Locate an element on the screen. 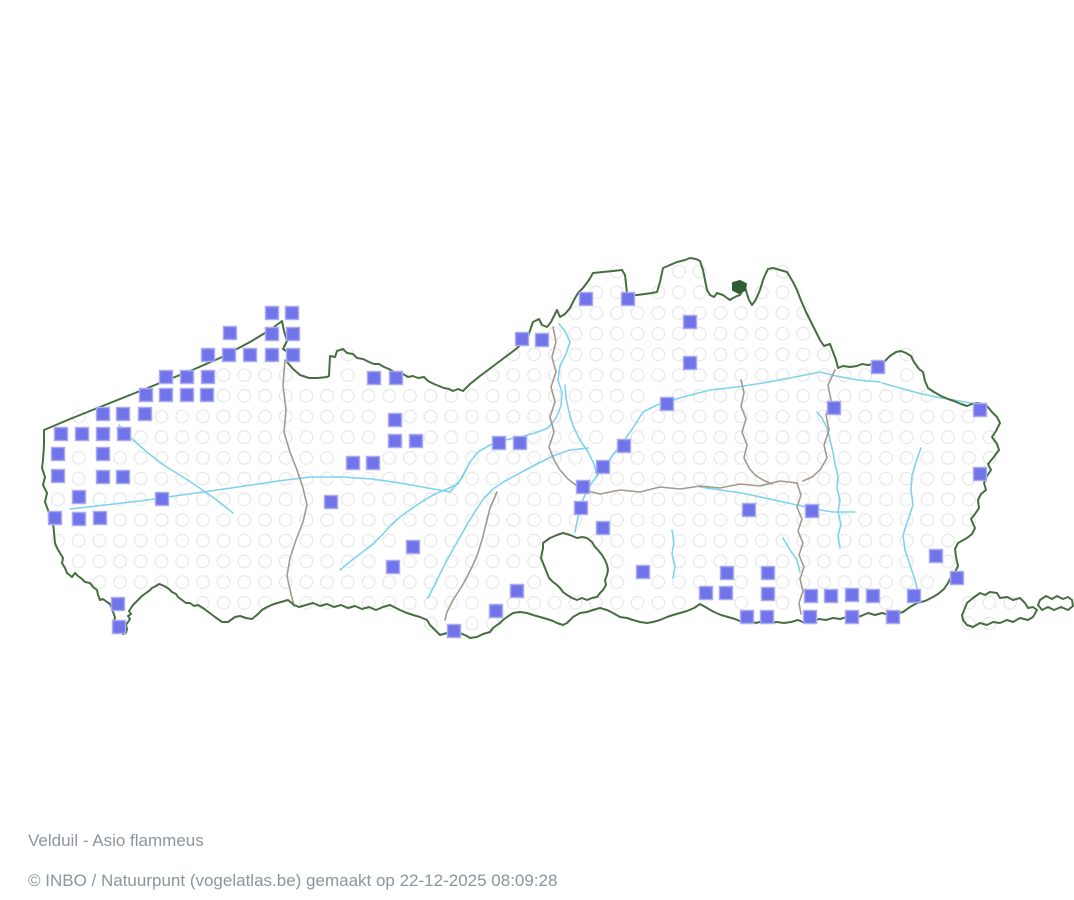 This screenshot has height=900, width=1074. voeren-border is located at coordinates (999, 609).